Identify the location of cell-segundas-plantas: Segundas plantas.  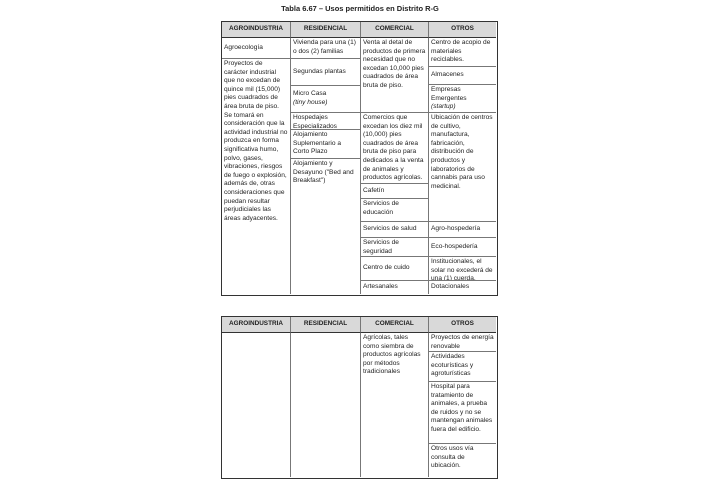
(326, 72).